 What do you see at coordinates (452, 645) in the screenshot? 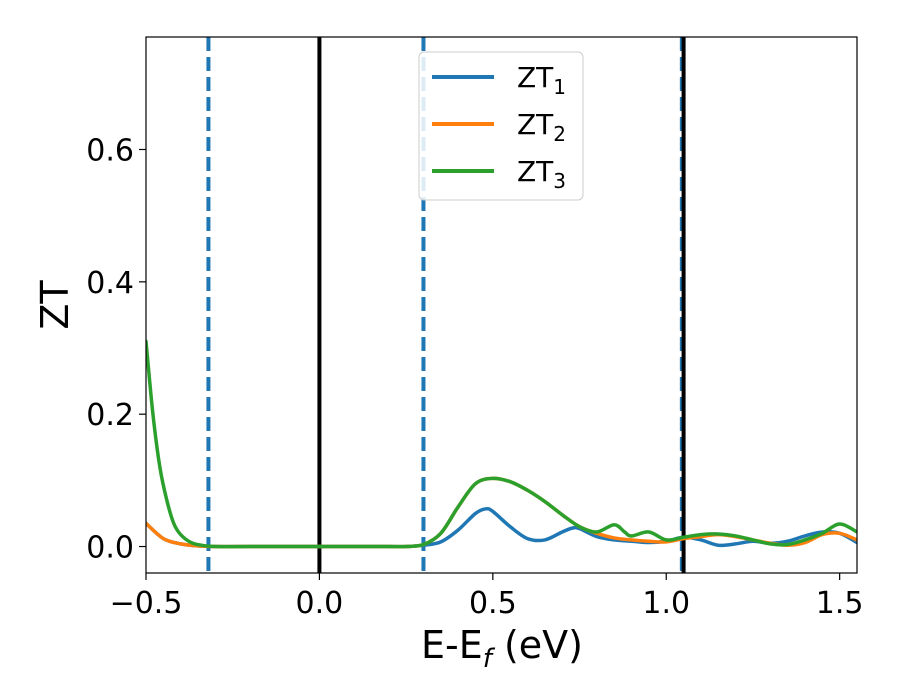
I see `x-axis-label-main: E-E` at bounding box center [452, 645].